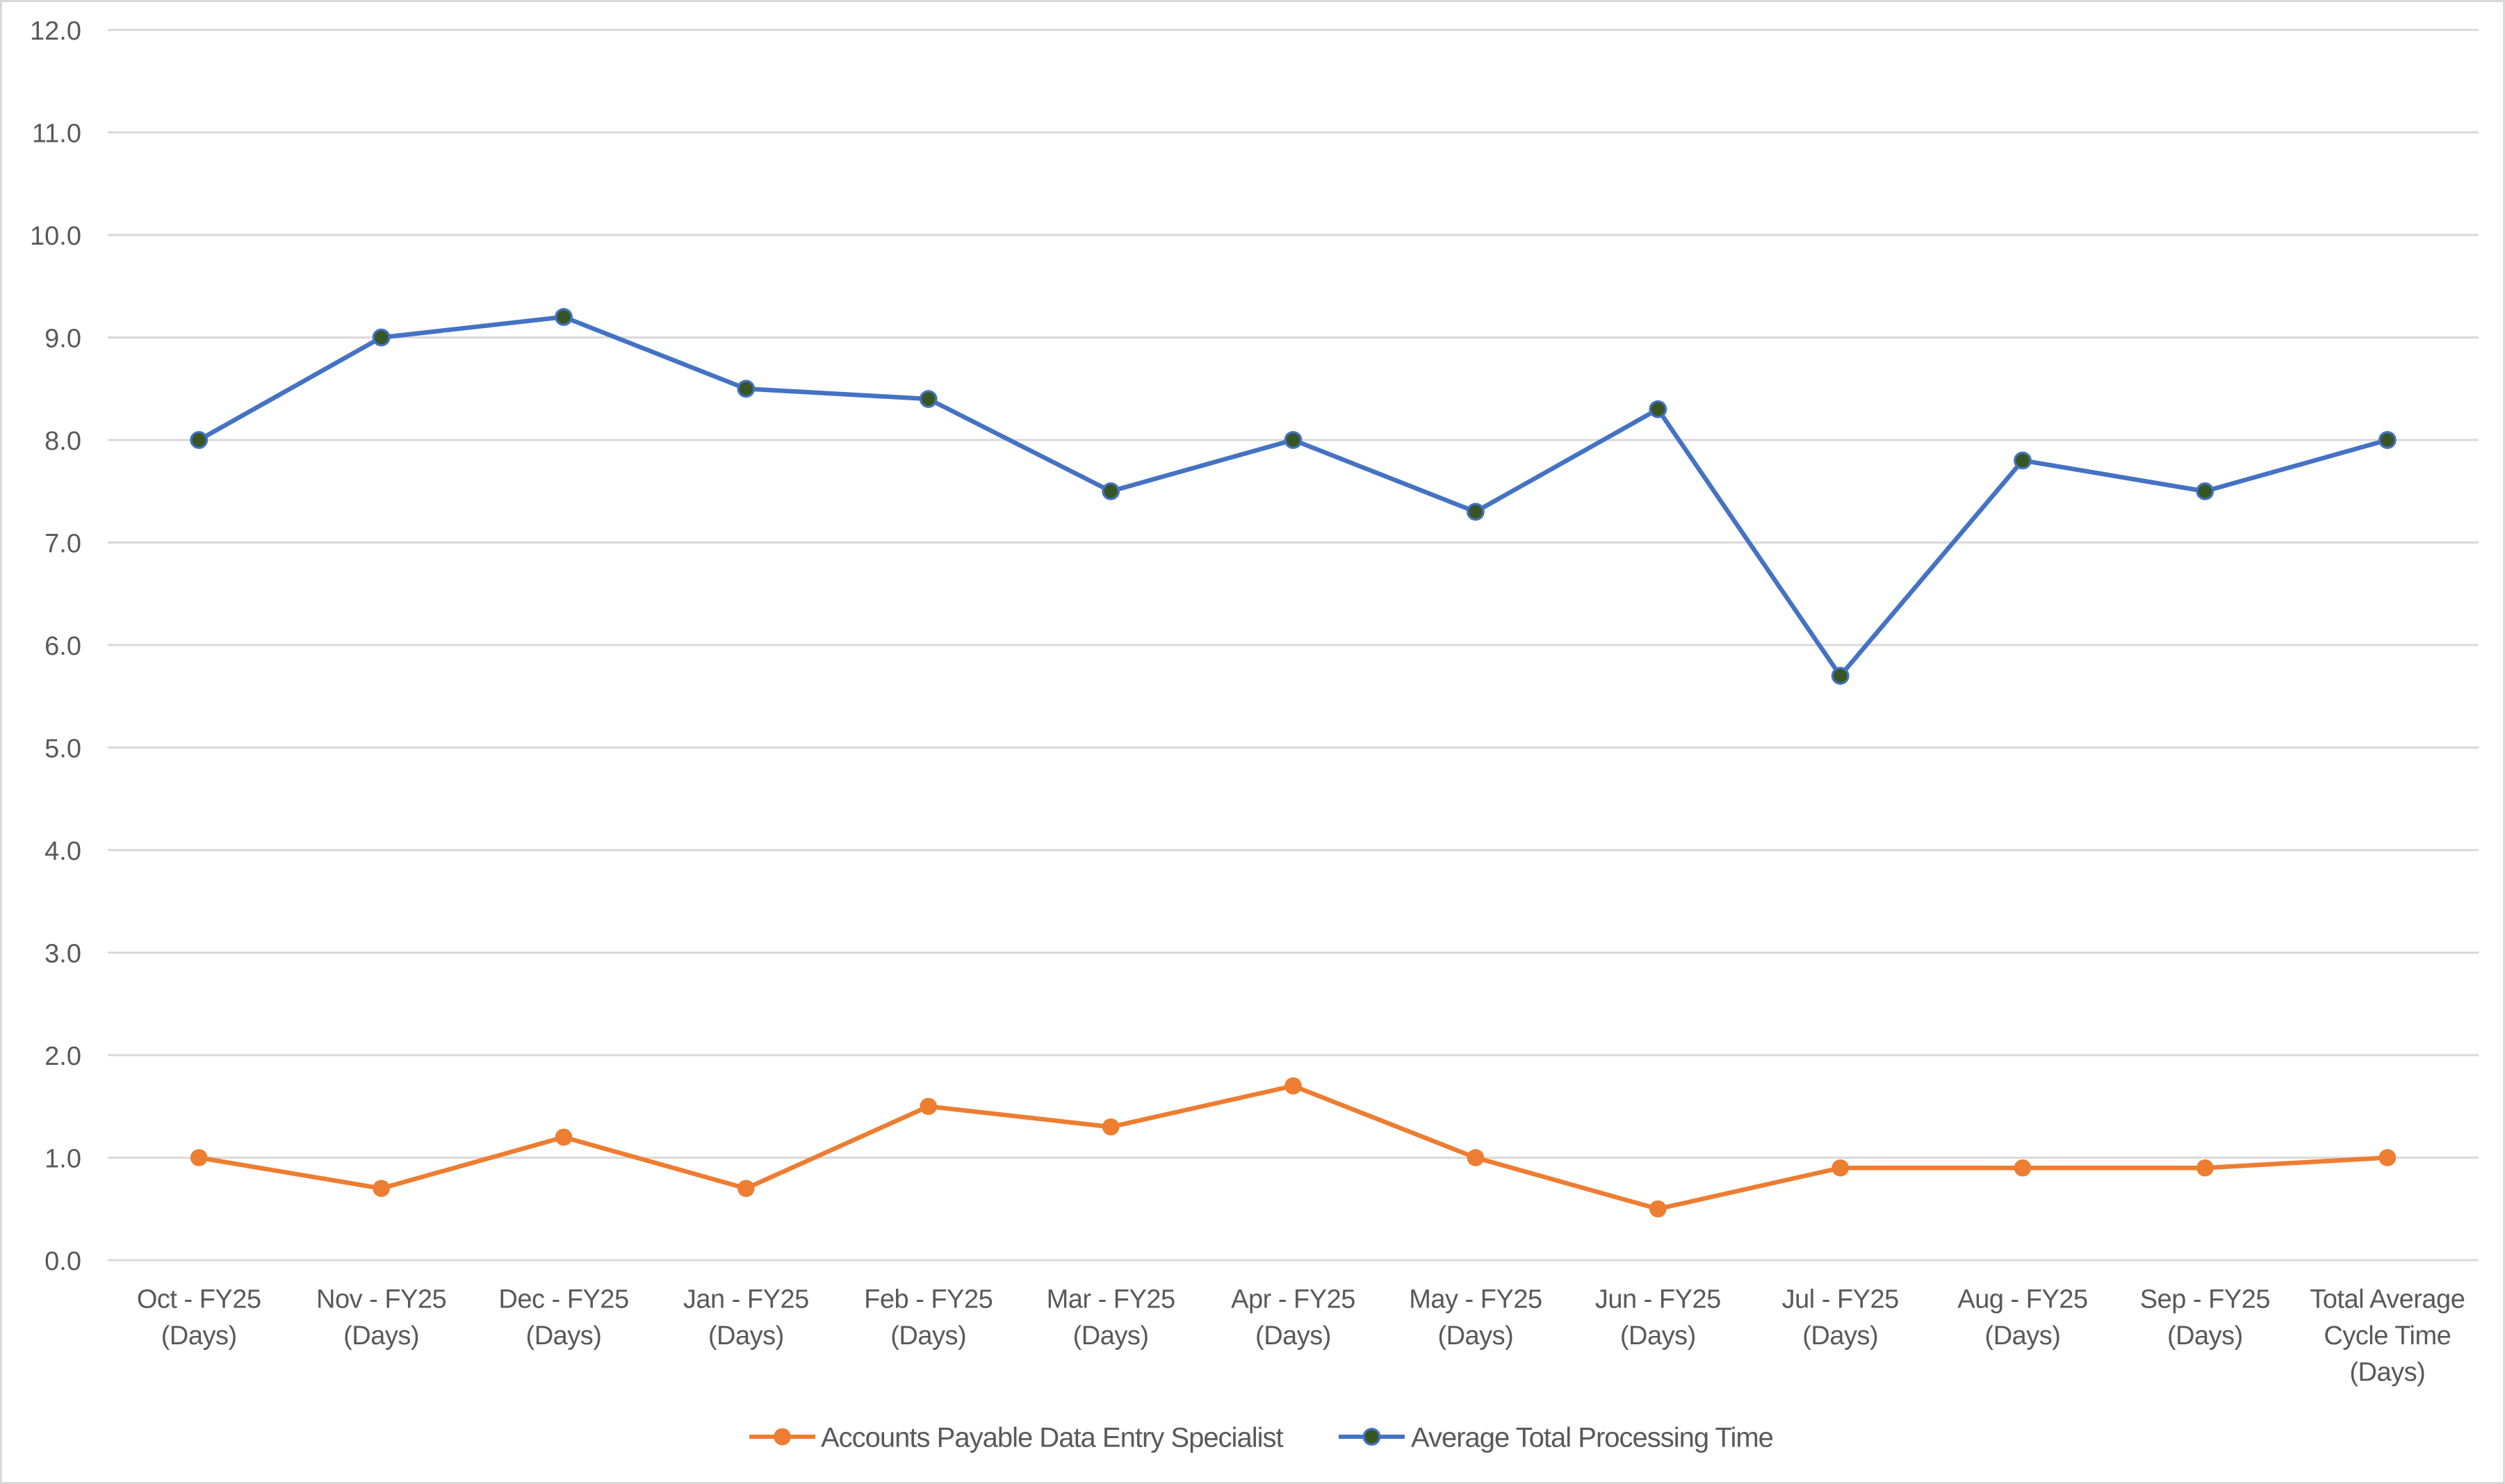  What do you see at coordinates (929, 1299) in the screenshot?
I see `svg-text: Feb - FY25` at bounding box center [929, 1299].